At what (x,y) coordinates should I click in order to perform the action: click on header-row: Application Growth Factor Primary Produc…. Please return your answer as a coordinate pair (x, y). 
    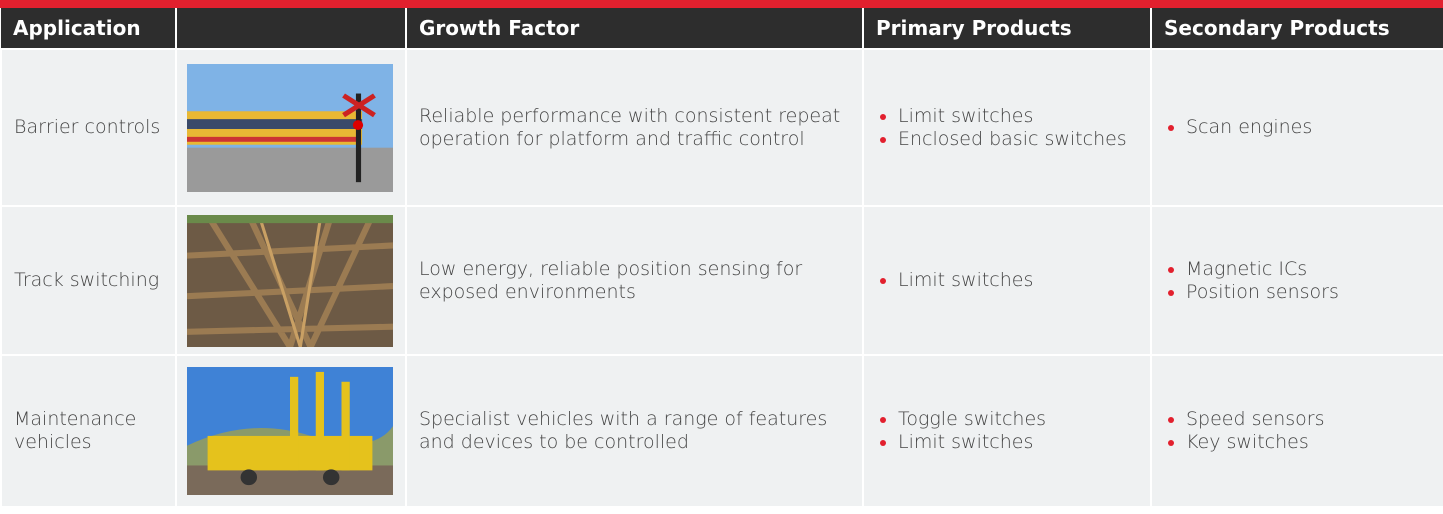
    Looking at the image, I should click on (722, 28).